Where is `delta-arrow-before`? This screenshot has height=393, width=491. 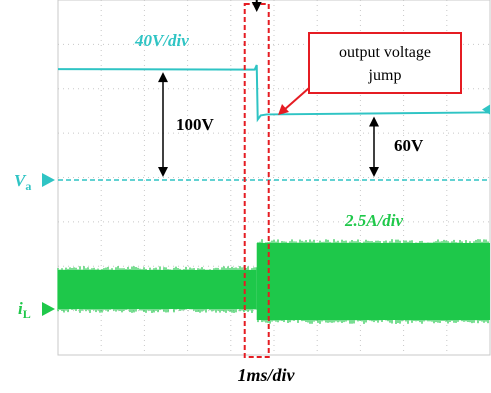
delta-arrow-before is located at coordinates (163, 124).